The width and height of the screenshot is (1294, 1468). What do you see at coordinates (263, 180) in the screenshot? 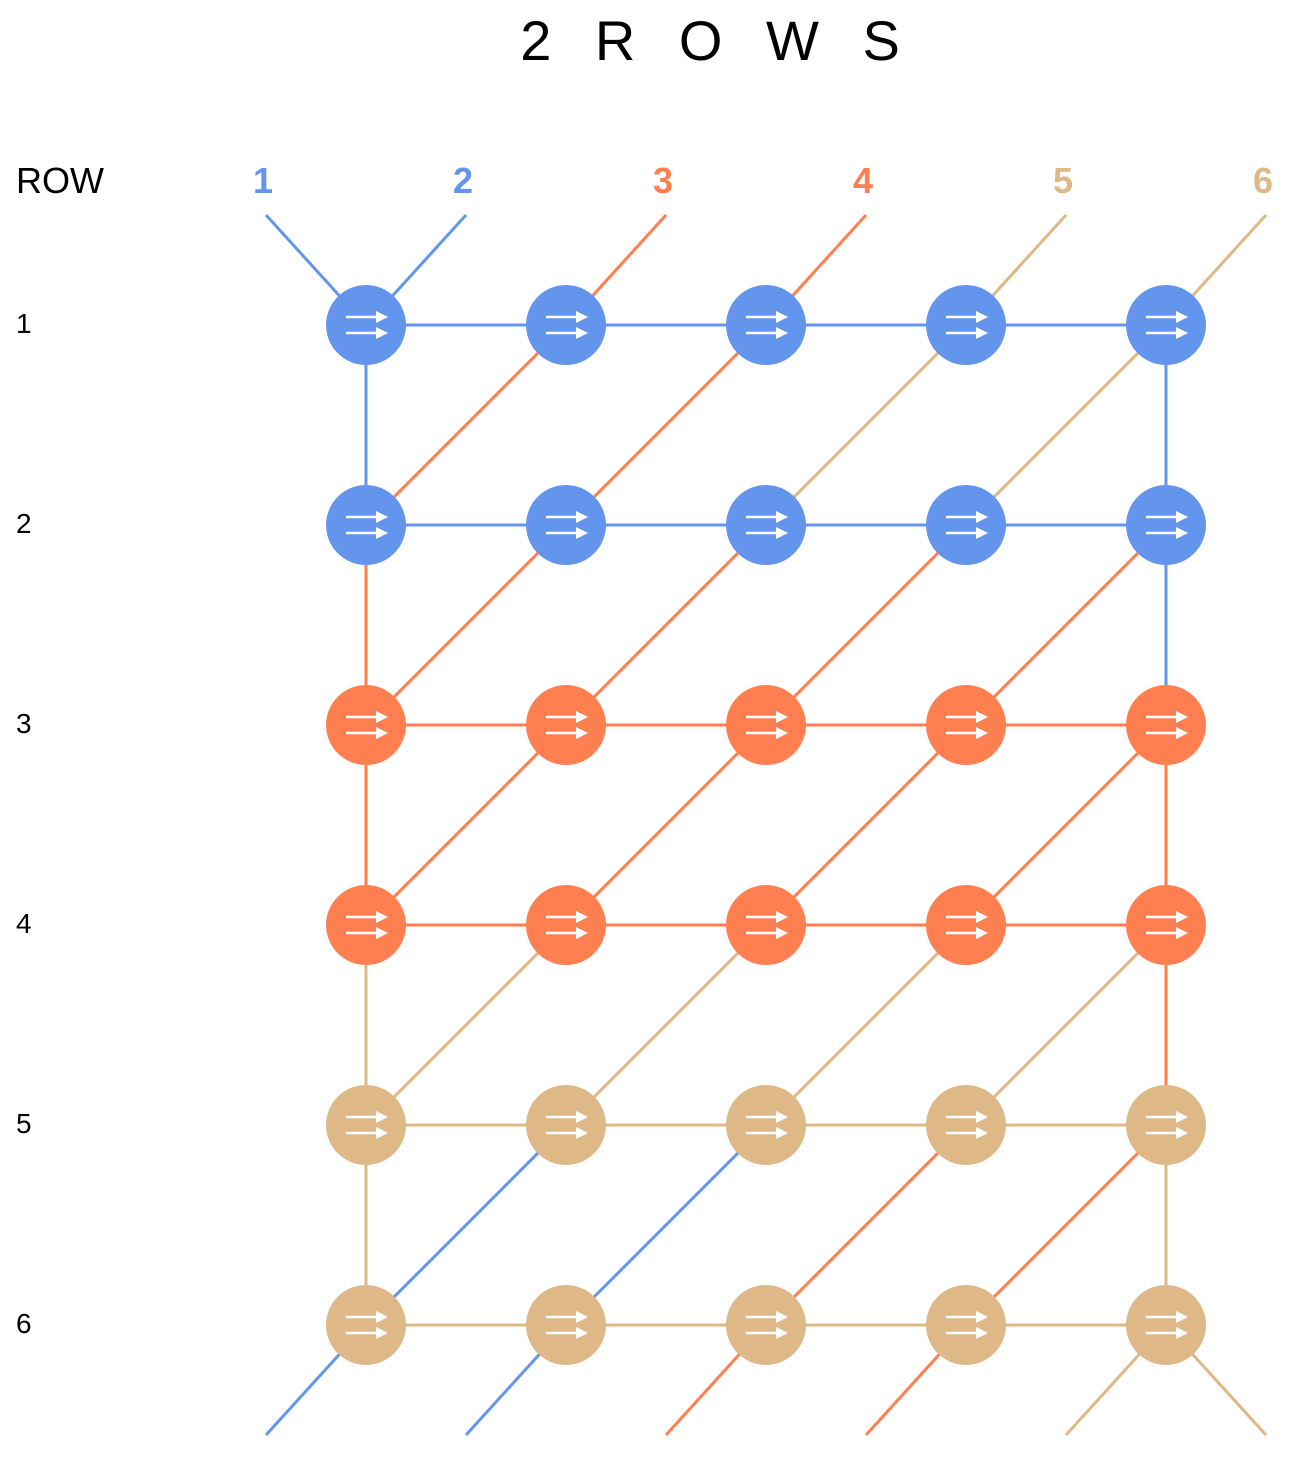
I see `column-label-1: 1` at bounding box center [263, 180].